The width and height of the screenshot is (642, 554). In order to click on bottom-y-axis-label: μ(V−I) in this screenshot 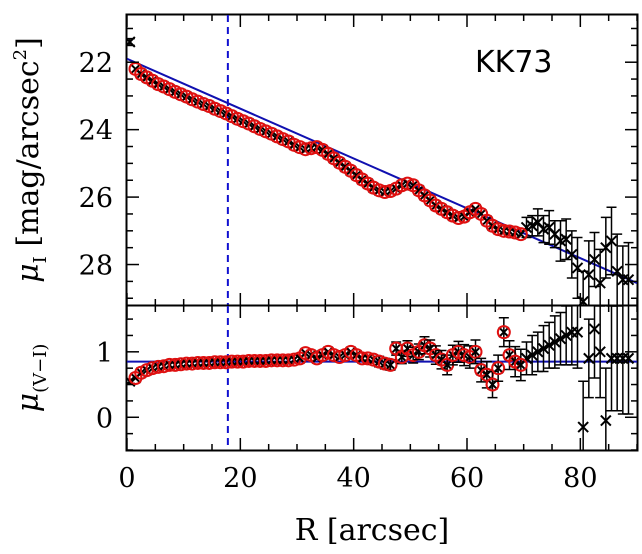, I will do `click(31, 378)`.